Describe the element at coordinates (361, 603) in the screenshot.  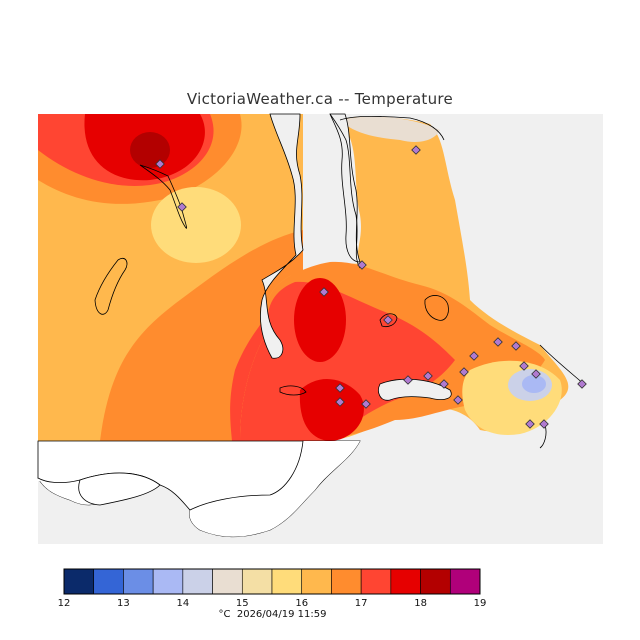
I see `legend-tick-label: 17` at that location.